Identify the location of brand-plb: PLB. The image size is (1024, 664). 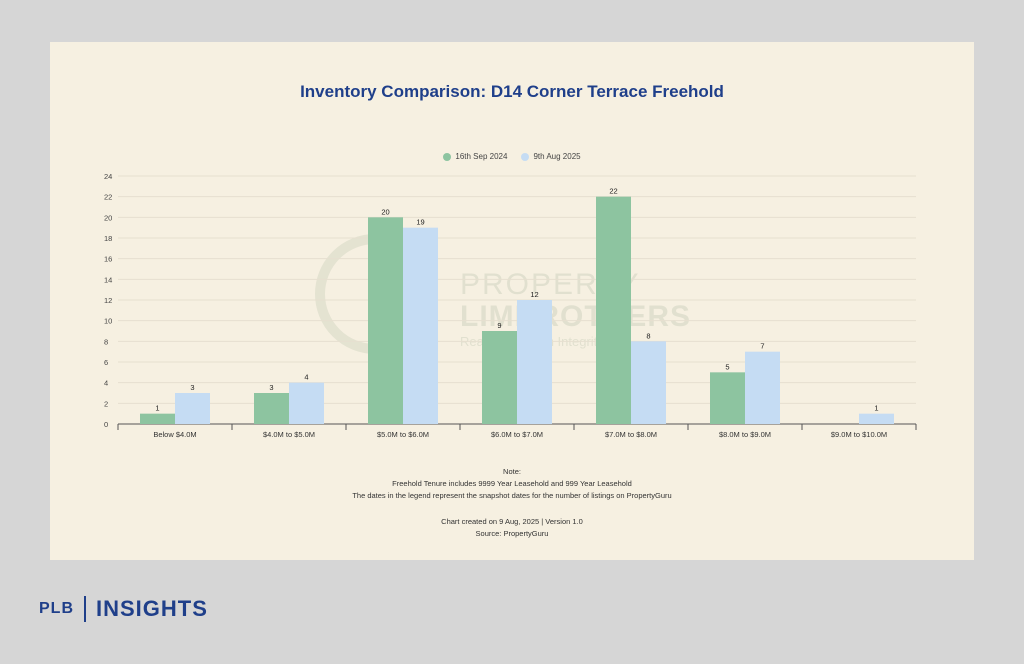
(56, 608).